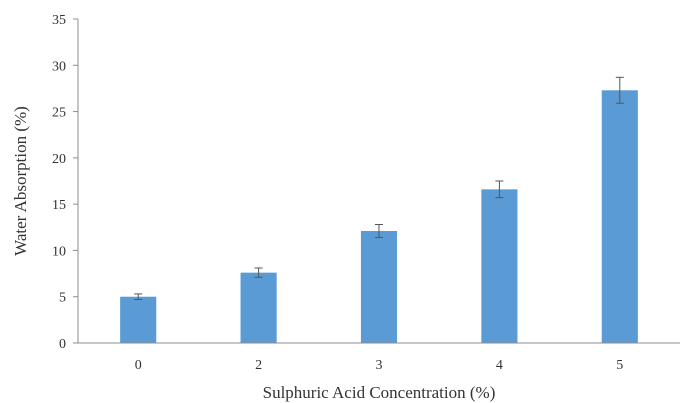 Image resolution: width=687 pixels, height=403 pixels. Describe the element at coordinates (379, 392) in the screenshot. I see `x-axis-title: Sulphuric Acid Concentration (%)` at that location.